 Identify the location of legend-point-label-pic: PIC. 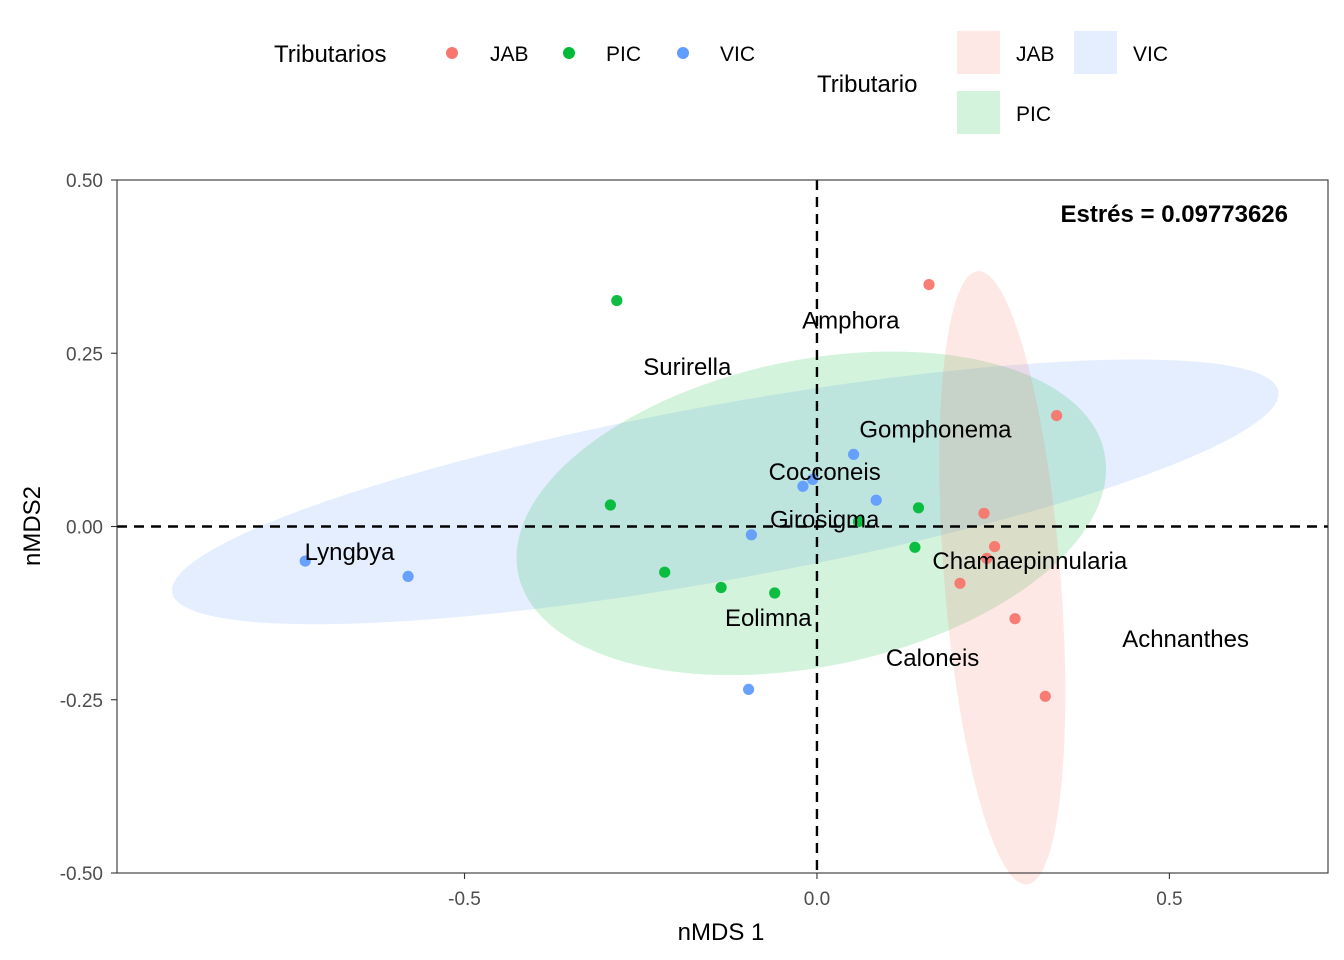
(623, 54).